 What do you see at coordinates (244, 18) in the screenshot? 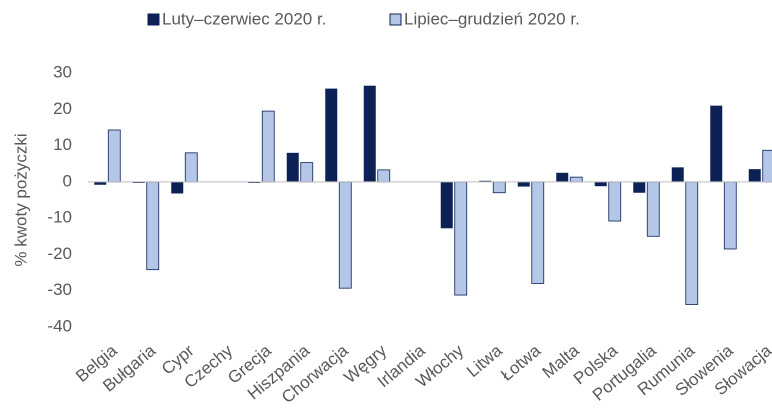
I see `legend-label: Luty–czerwiec 2020 r.` at bounding box center [244, 18].